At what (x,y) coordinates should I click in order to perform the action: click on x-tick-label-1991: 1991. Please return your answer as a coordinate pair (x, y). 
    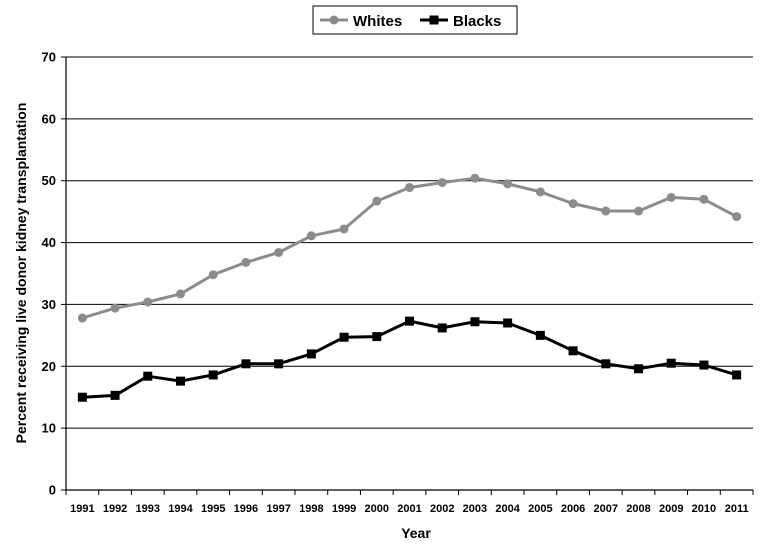
    Looking at the image, I should click on (82, 509).